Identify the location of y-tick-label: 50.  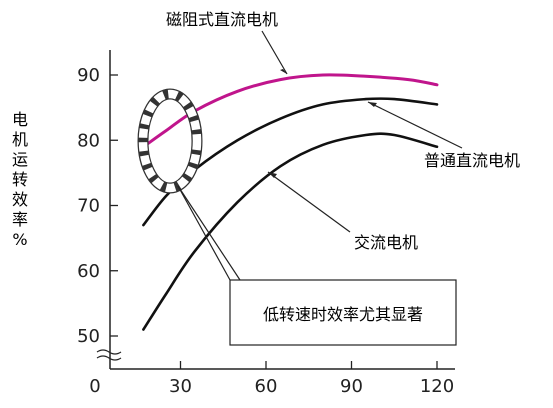
(88, 336).